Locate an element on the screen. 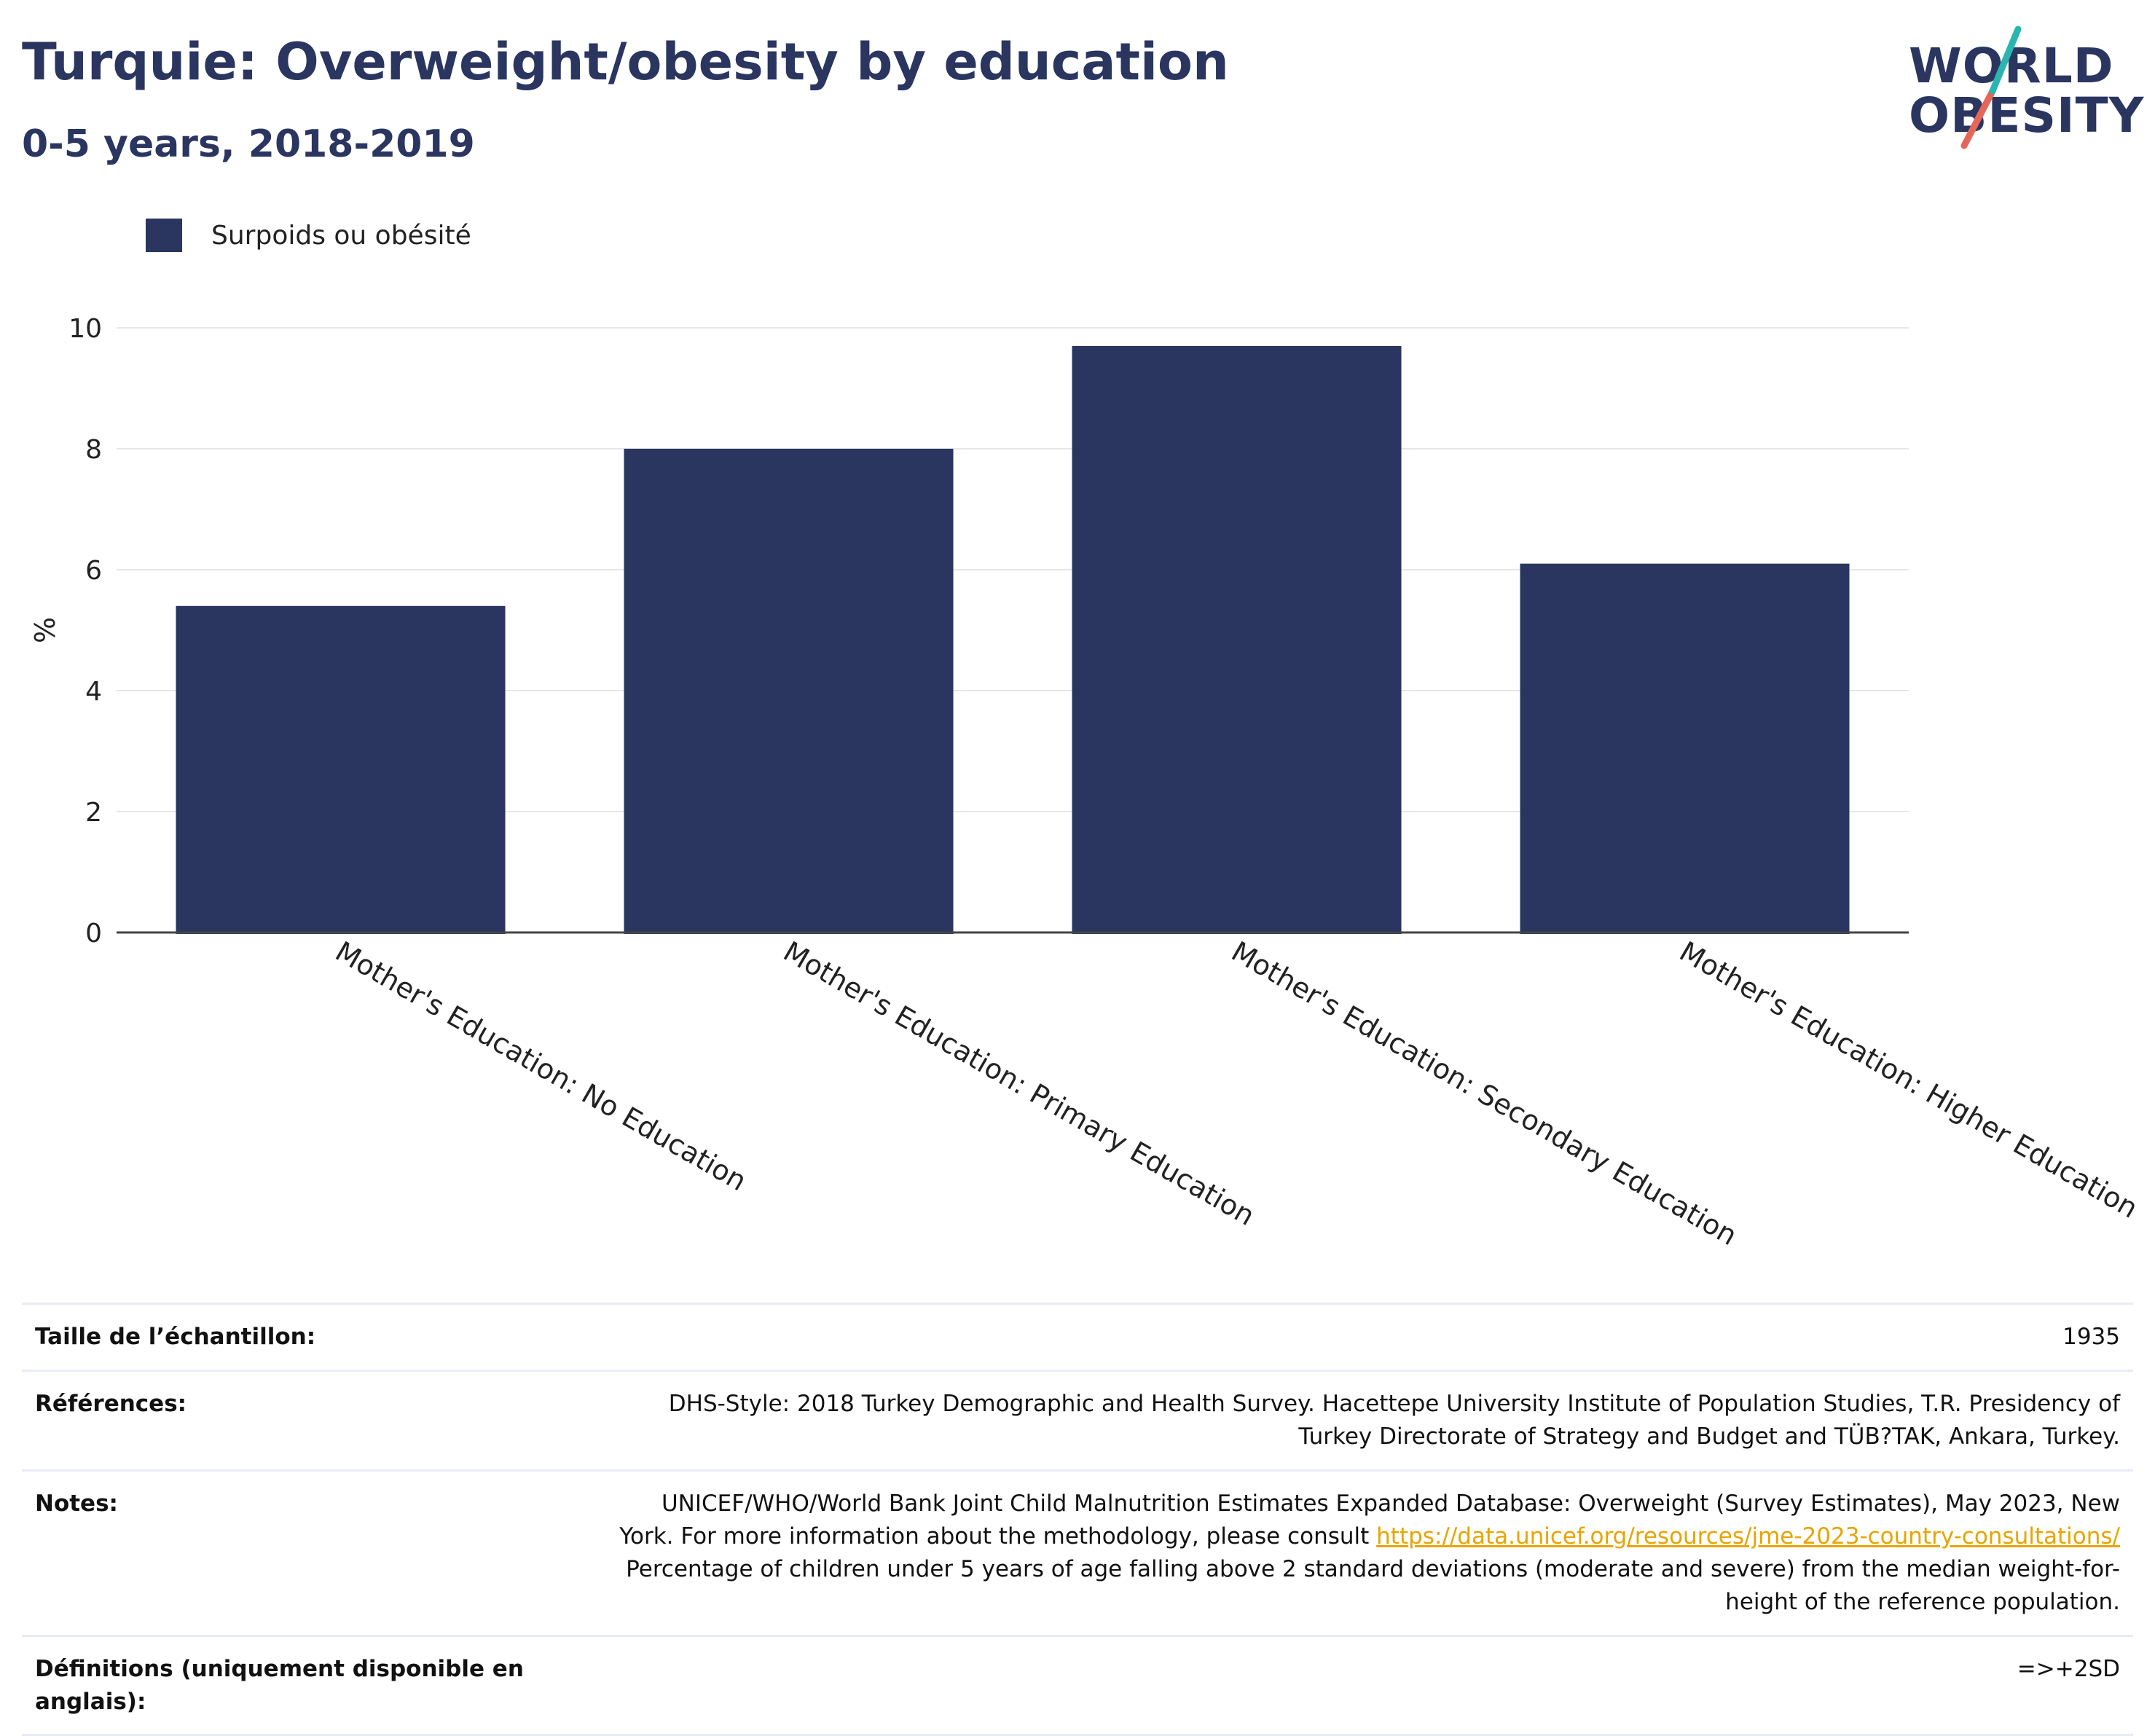 The height and width of the screenshot is (1736, 2155). y-axis-label: % is located at coordinates (45, 630).